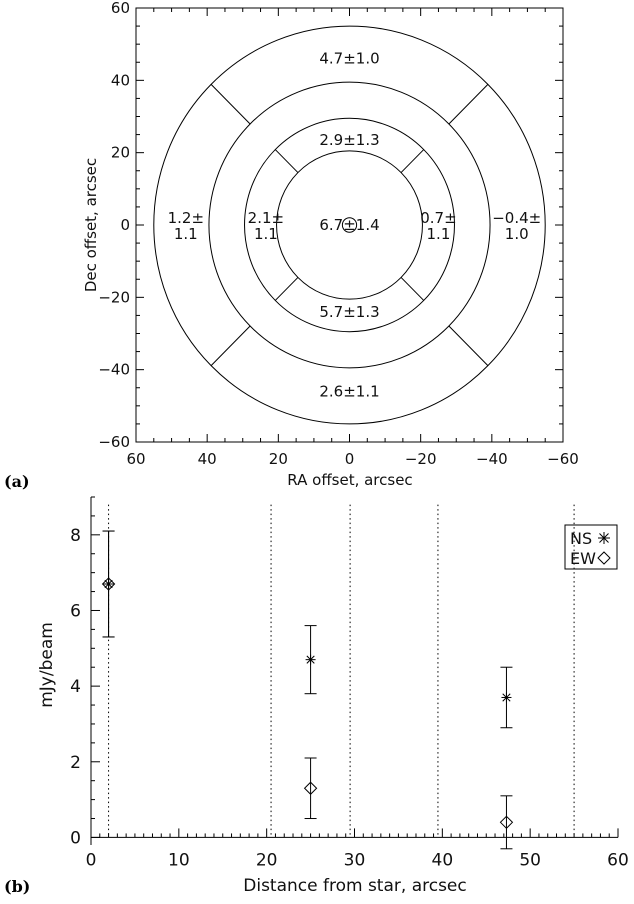 This screenshot has width=634, height=904. What do you see at coordinates (349, 480) in the screenshot?
I see `panel-a-xlabel: RA offset, arcsec` at bounding box center [349, 480].